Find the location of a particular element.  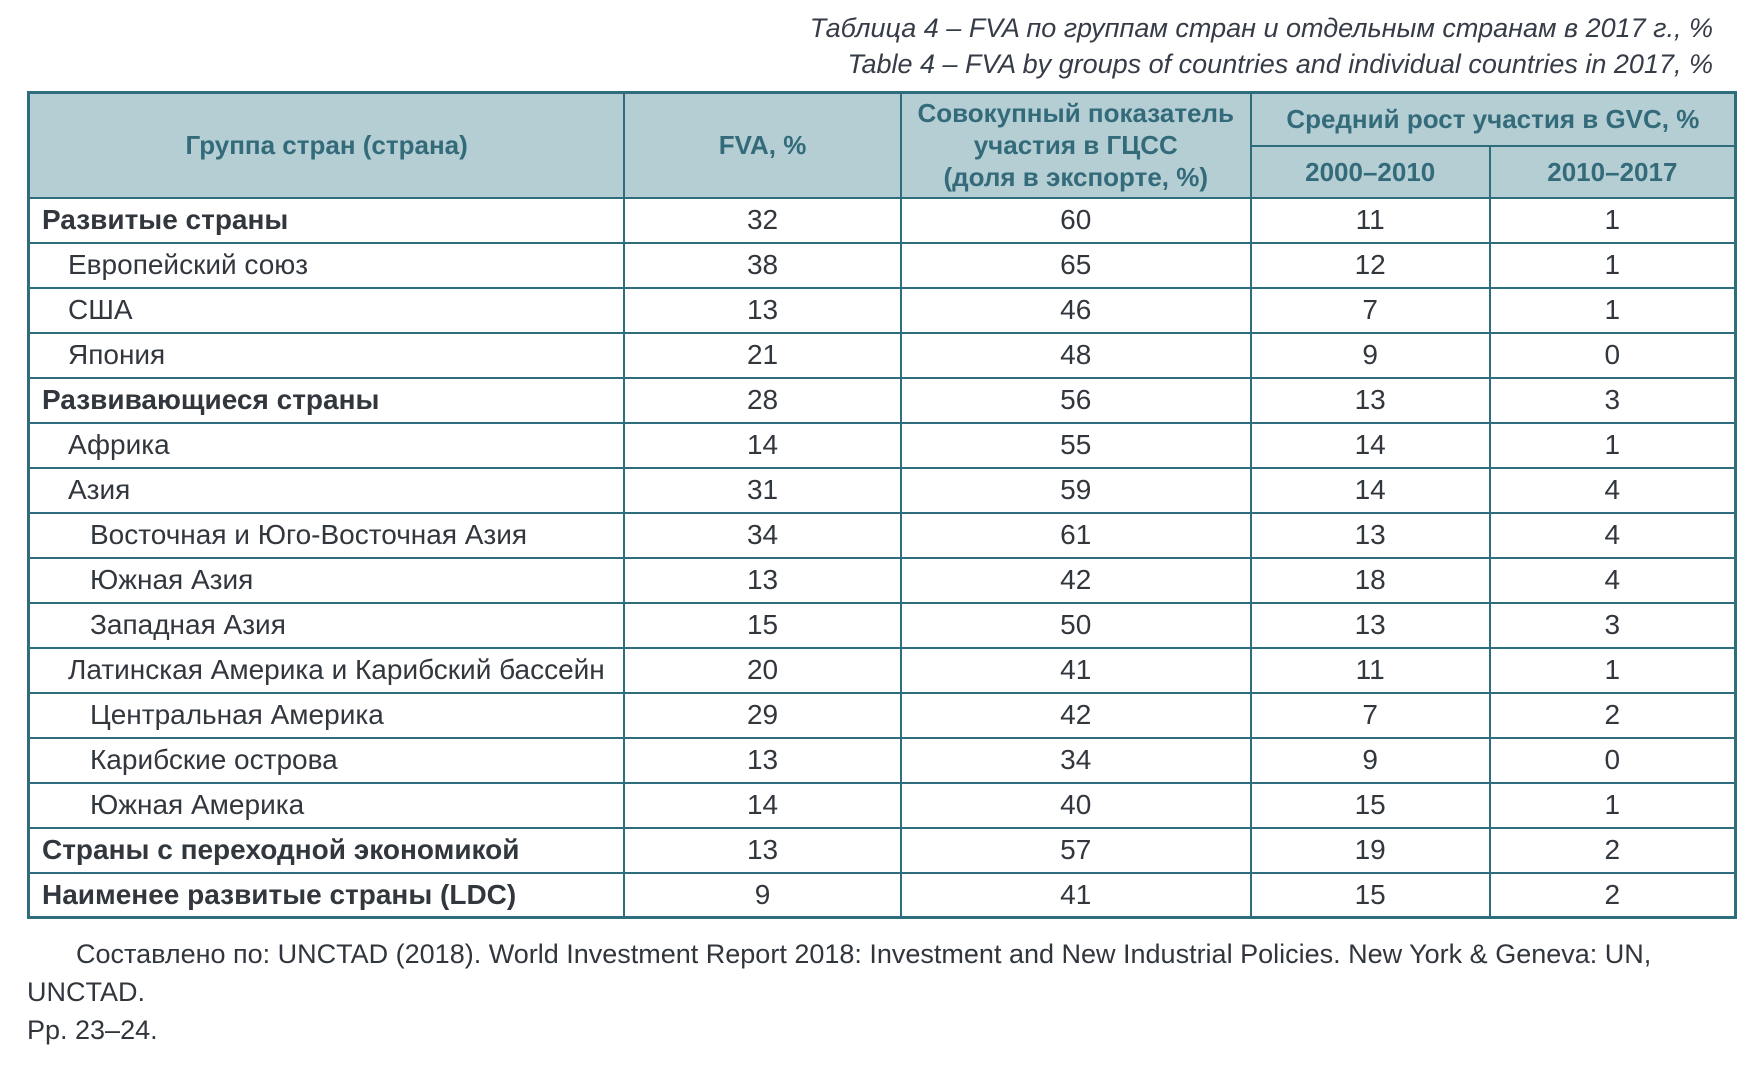

gvc-participation-line-2: участия в ГЦСС is located at coordinates (1075, 145).